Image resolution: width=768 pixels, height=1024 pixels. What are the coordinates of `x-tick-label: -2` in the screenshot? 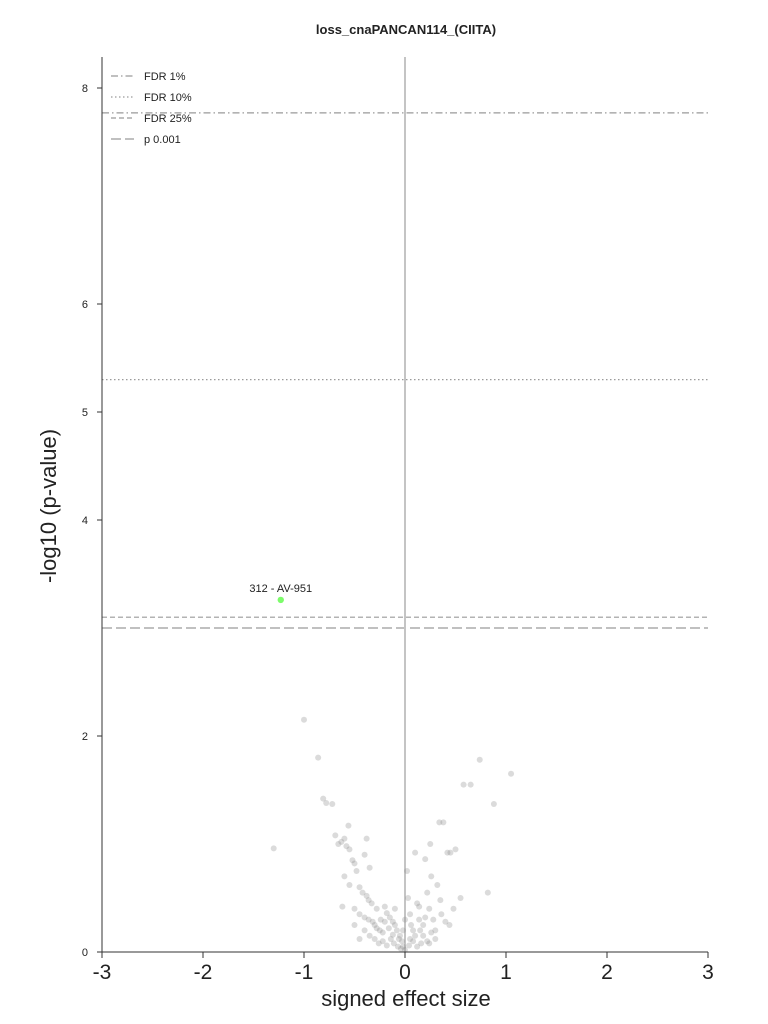 It's located at (203, 972).